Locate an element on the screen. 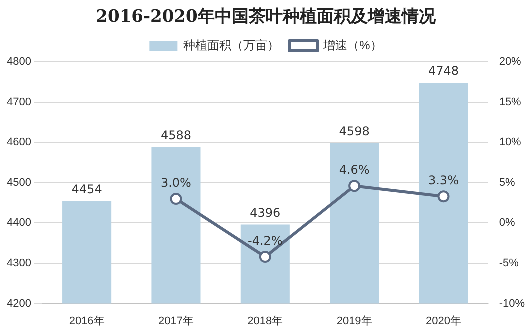 The image size is (532, 335). data-label: 4.6% is located at coordinates (354, 170).